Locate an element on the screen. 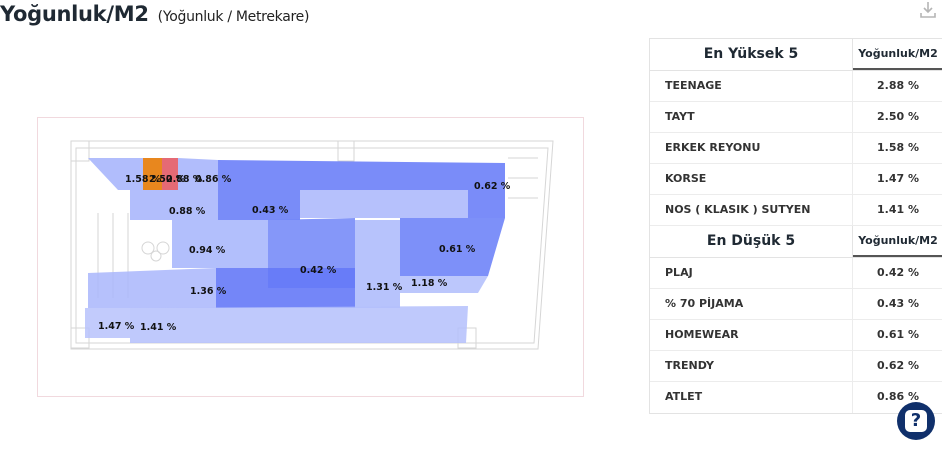 The image size is (942, 475). list-item: ERKEK REYONU 1.58 % is located at coordinates (796, 148).